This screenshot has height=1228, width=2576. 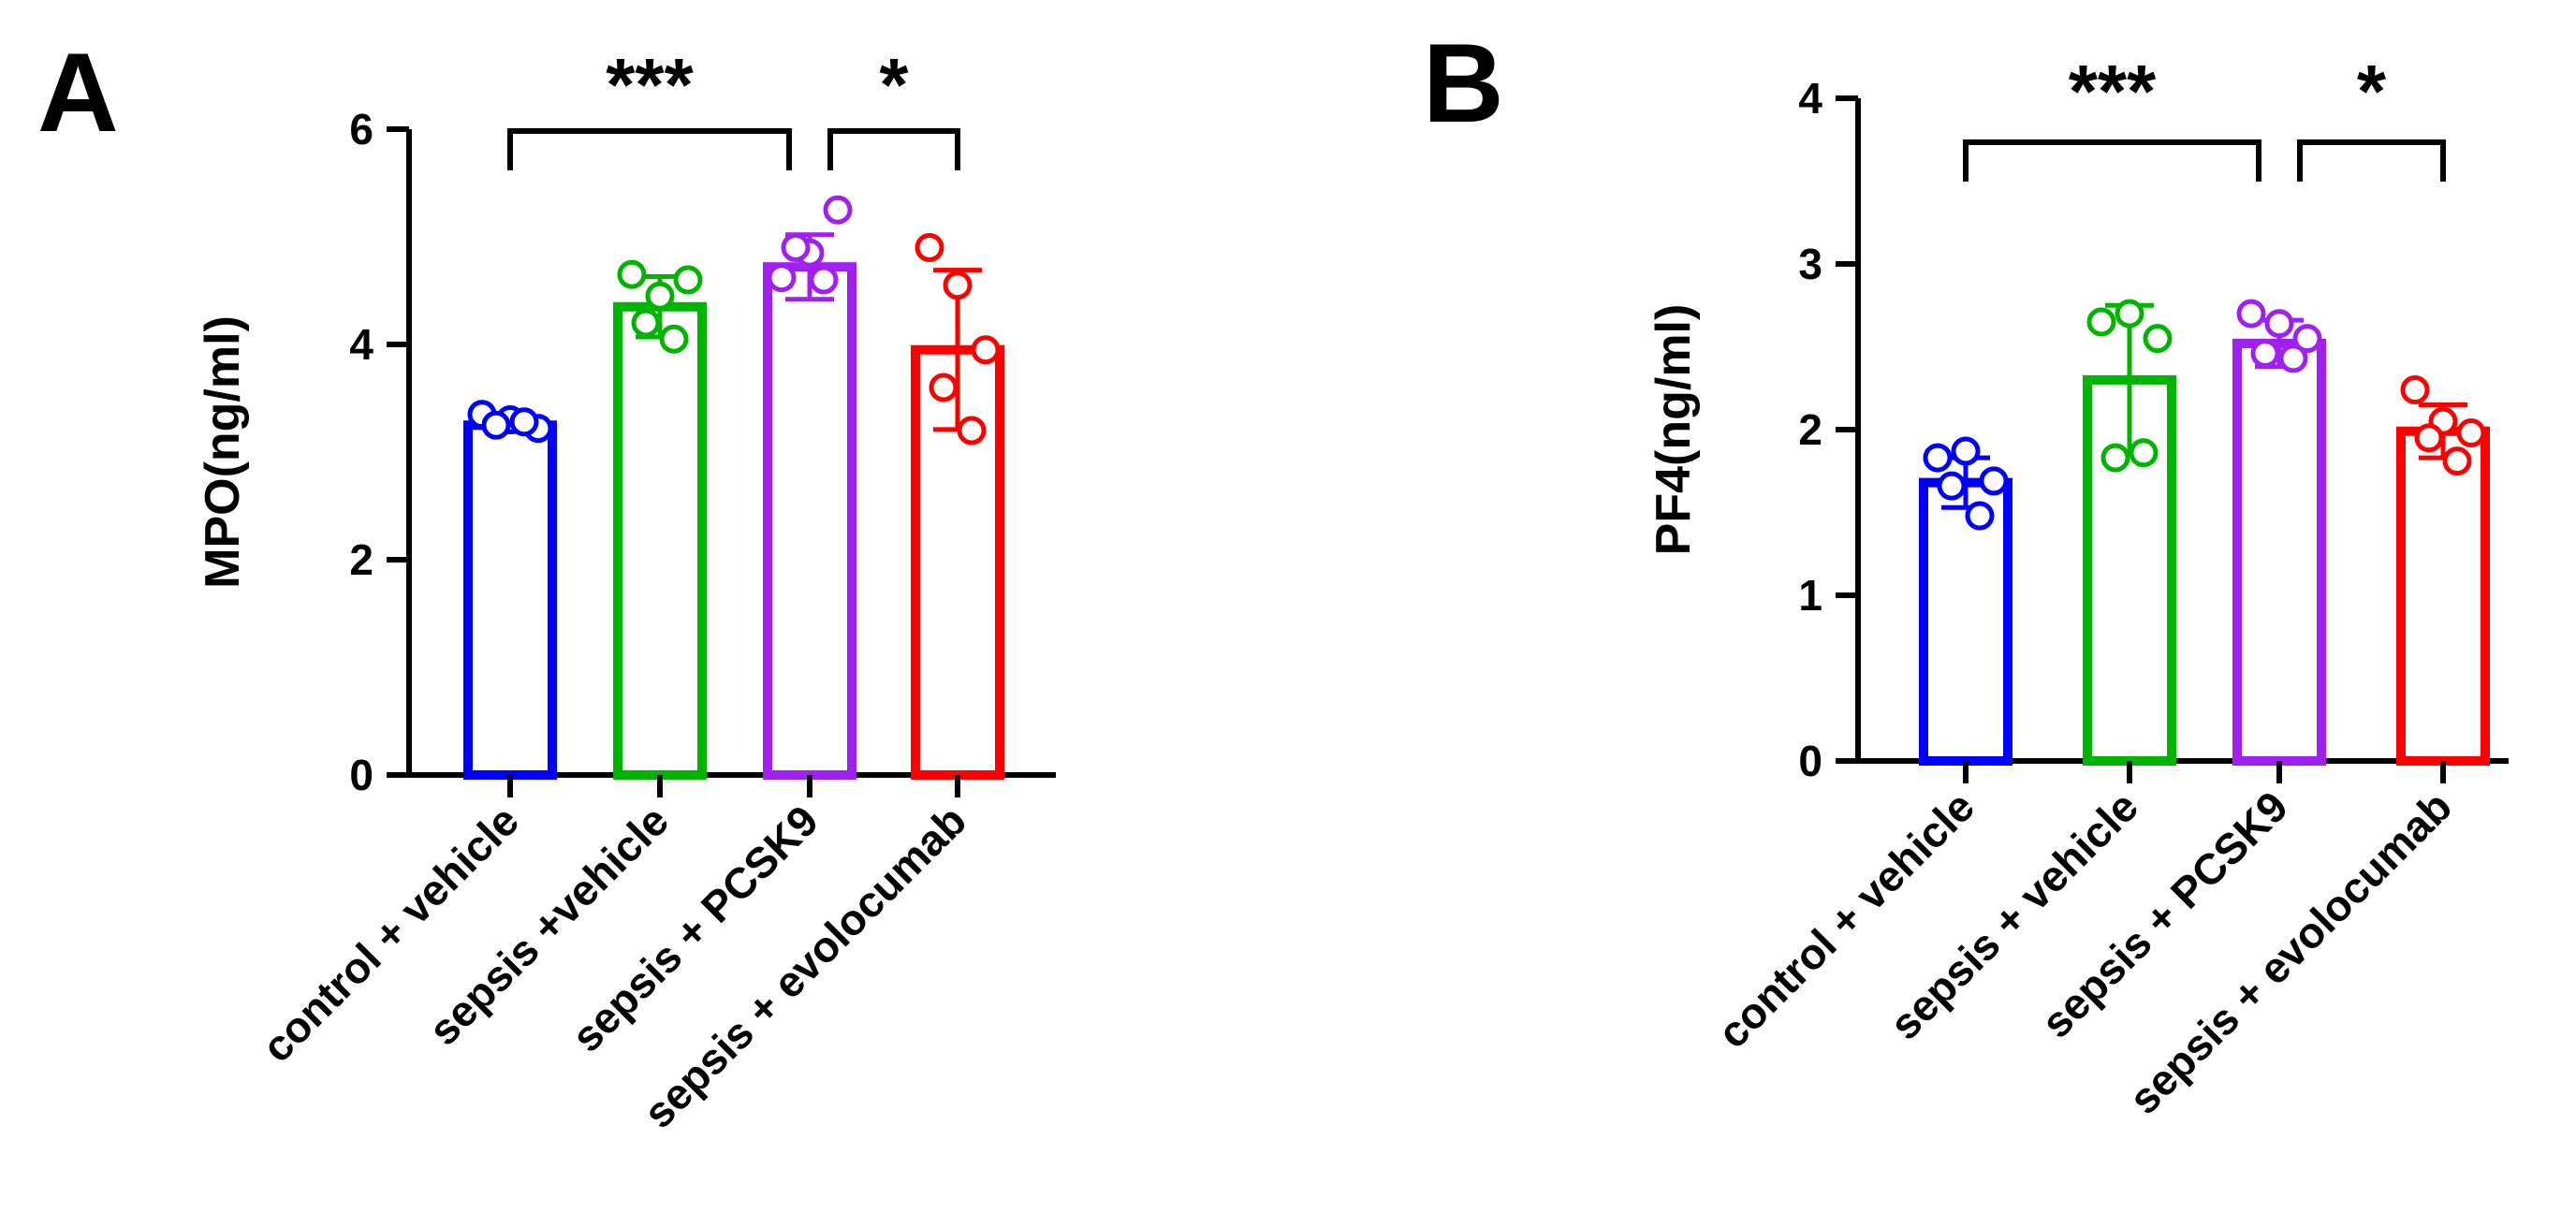 I want to click on y-tick-label: 3, so click(x=1810, y=264).